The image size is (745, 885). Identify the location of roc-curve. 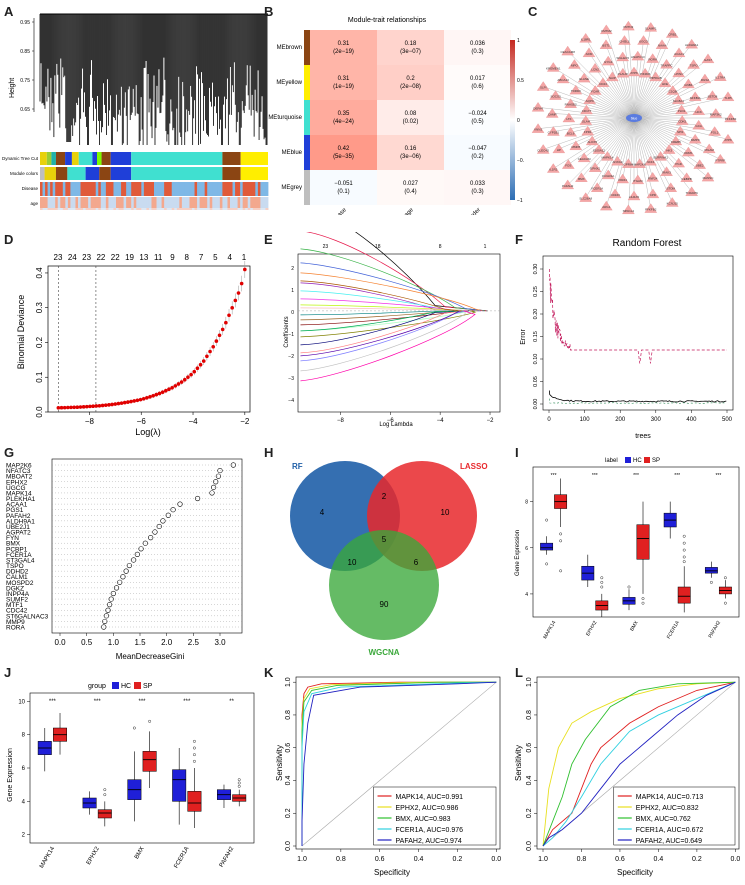
(639, 764).